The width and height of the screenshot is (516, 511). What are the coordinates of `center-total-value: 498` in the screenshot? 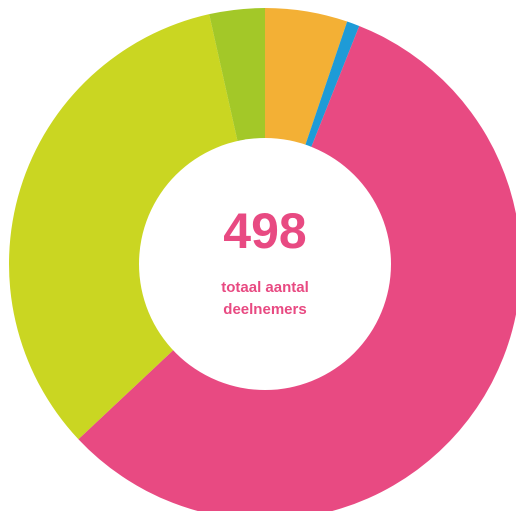 It's located at (264, 231).